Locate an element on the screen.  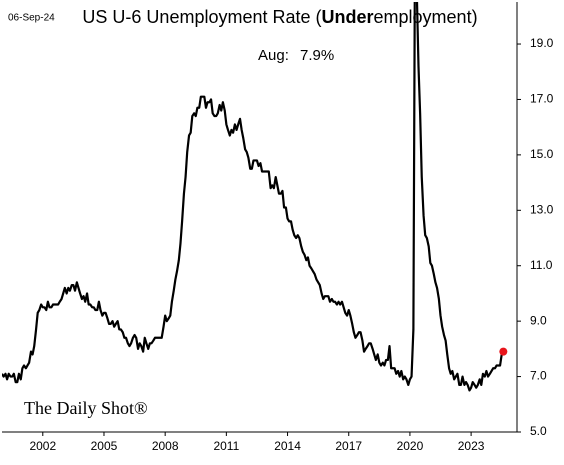
x-tick-label: 2017 is located at coordinates (348, 446).